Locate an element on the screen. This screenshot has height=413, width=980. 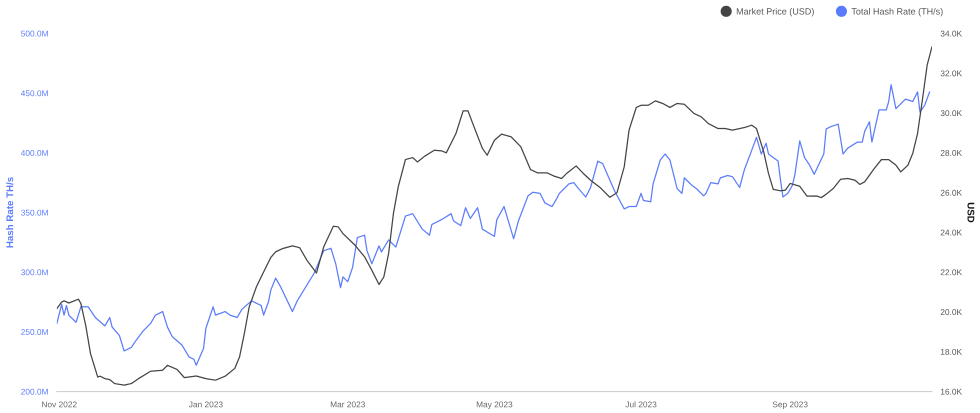
y-tick-label: 400.0M is located at coordinates (34, 153).